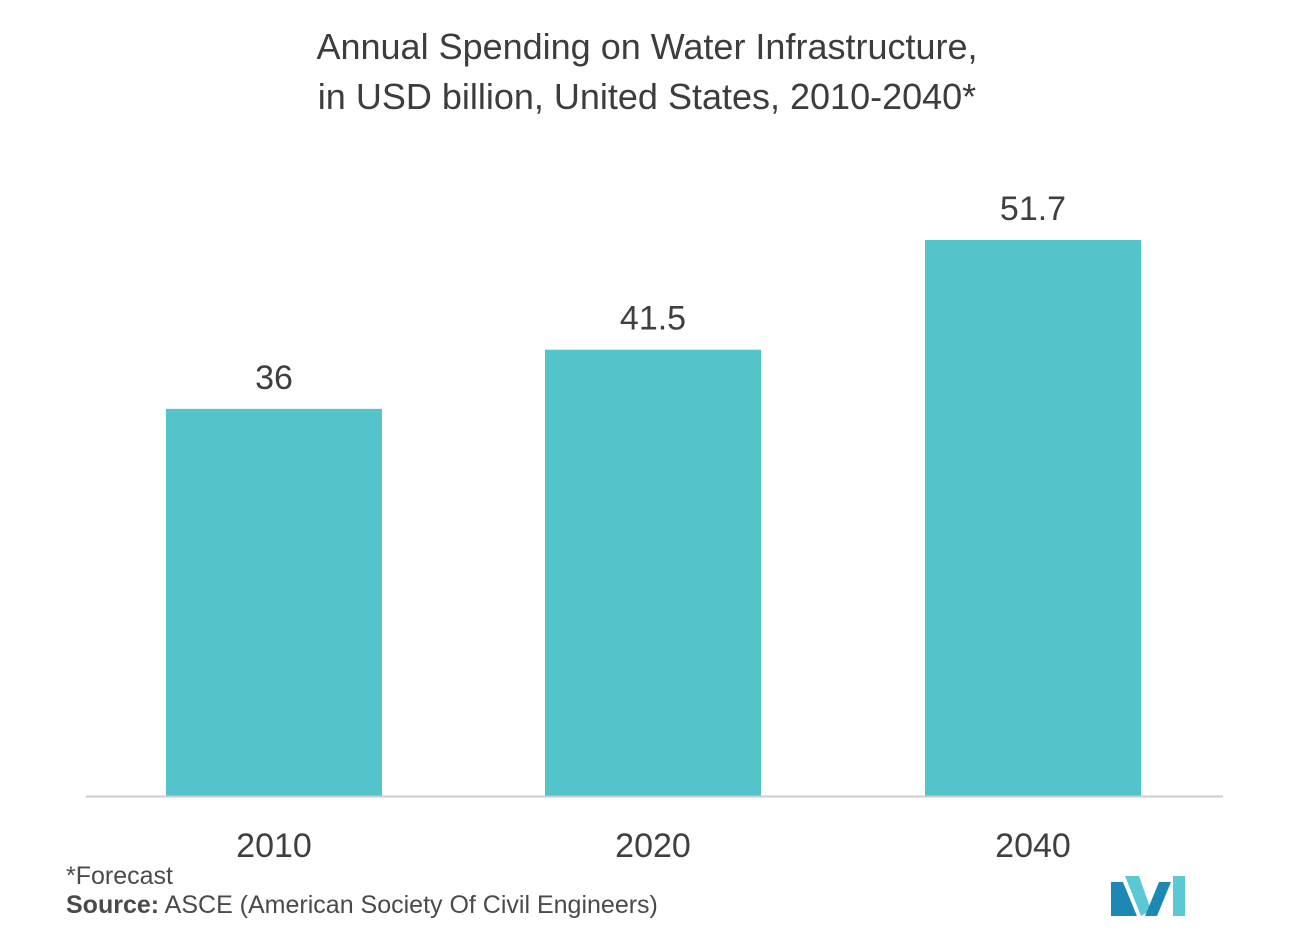 This screenshot has height=941, width=1294. Describe the element at coordinates (1148, 896) in the screenshot. I see `mordor-intelligence-logo-icon` at that location.